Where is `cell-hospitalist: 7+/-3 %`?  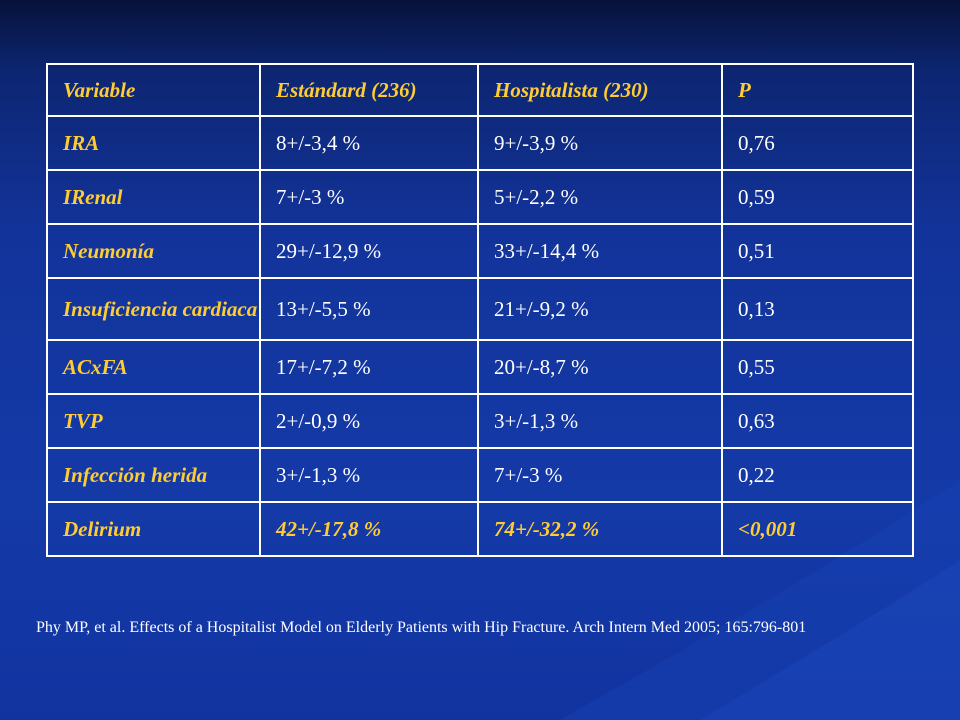
cell-hospitalist: 7+/-3 % is located at coordinates (600, 475).